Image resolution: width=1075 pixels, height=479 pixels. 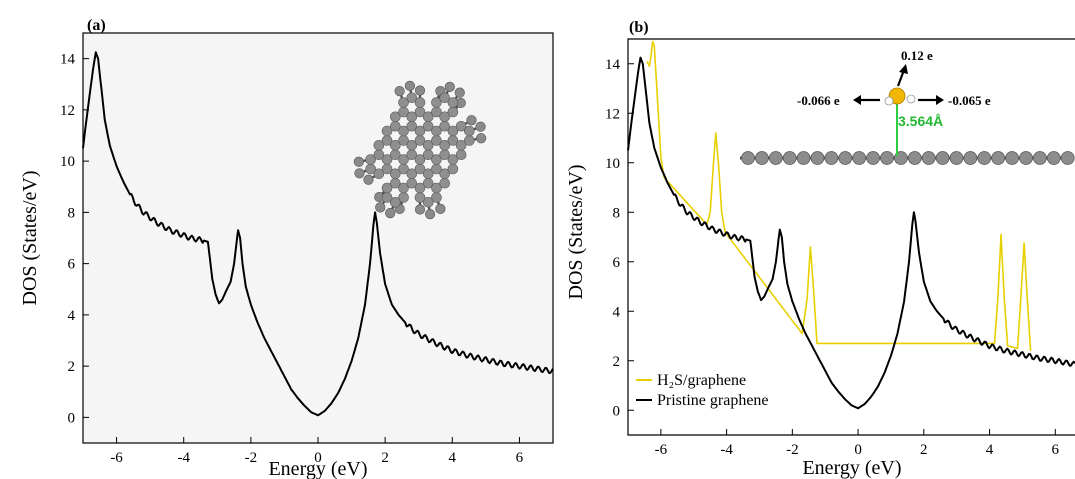 What do you see at coordinates (385, 458) in the screenshot?
I see `x-tick-label: 2` at bounding box center [385, 458].